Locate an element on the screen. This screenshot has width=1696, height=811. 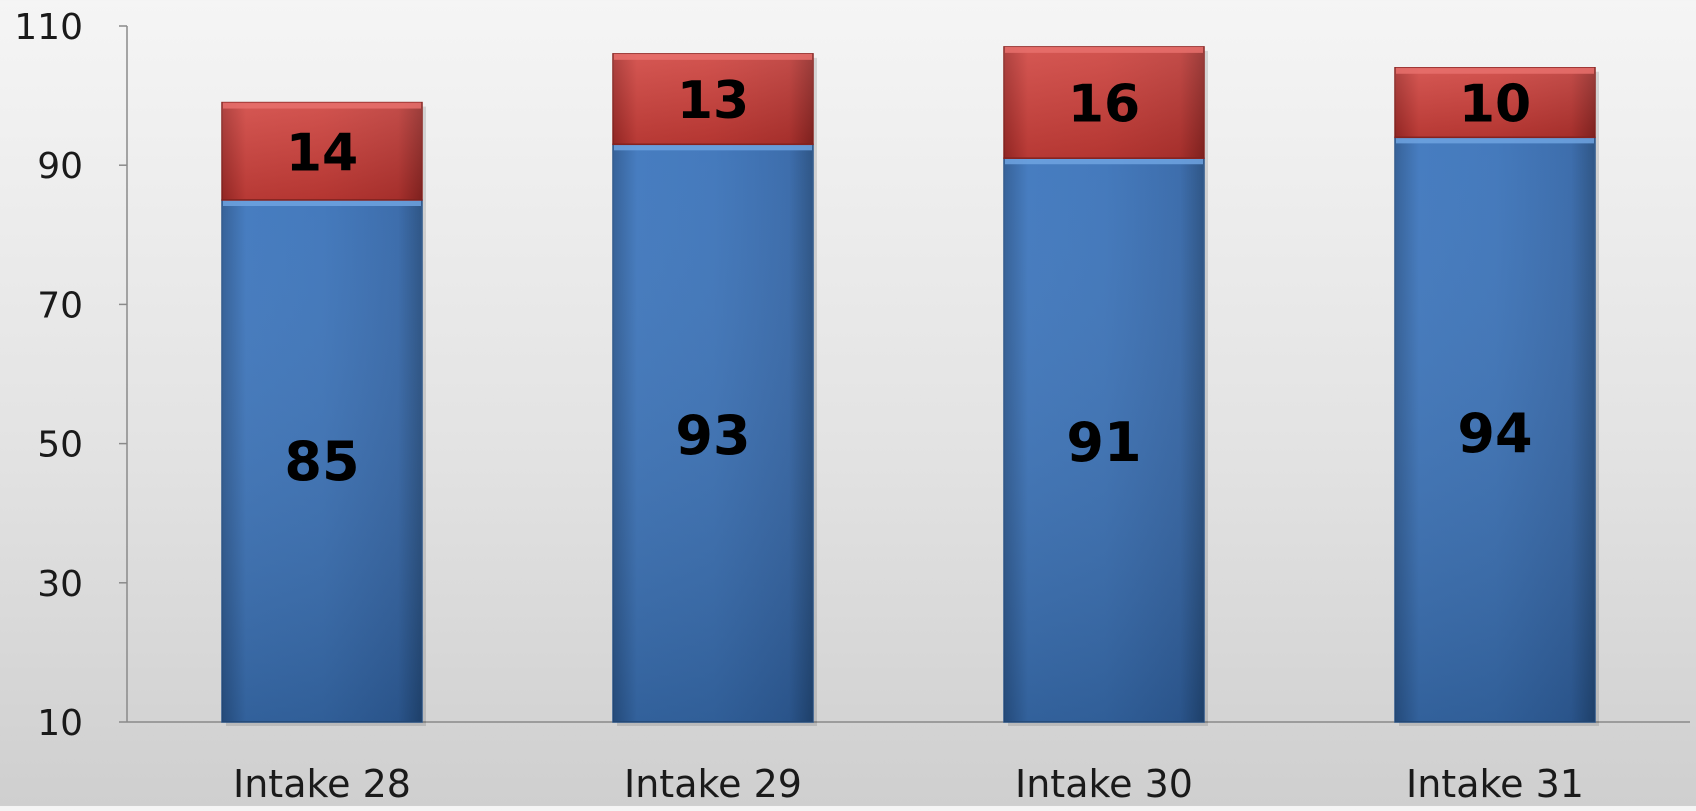
data-label-series-2: 10 is located at coordinates (1495, 105).